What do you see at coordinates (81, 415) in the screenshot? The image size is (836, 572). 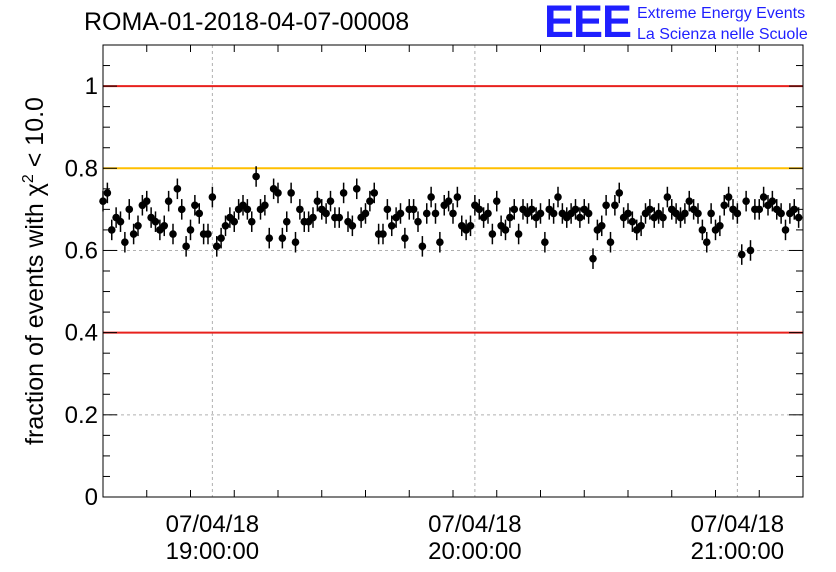 I see `y-tick-label: 0.2` at bounding box center [81, 415].